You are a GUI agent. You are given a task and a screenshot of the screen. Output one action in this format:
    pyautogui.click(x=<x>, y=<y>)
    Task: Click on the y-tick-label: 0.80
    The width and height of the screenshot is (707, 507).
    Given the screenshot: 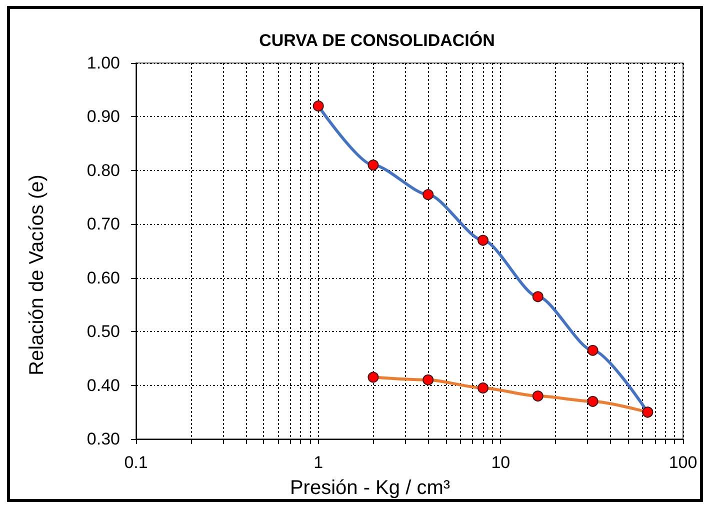 What is the action you would take?
    pyautogui.click(x=103, y=170)
    